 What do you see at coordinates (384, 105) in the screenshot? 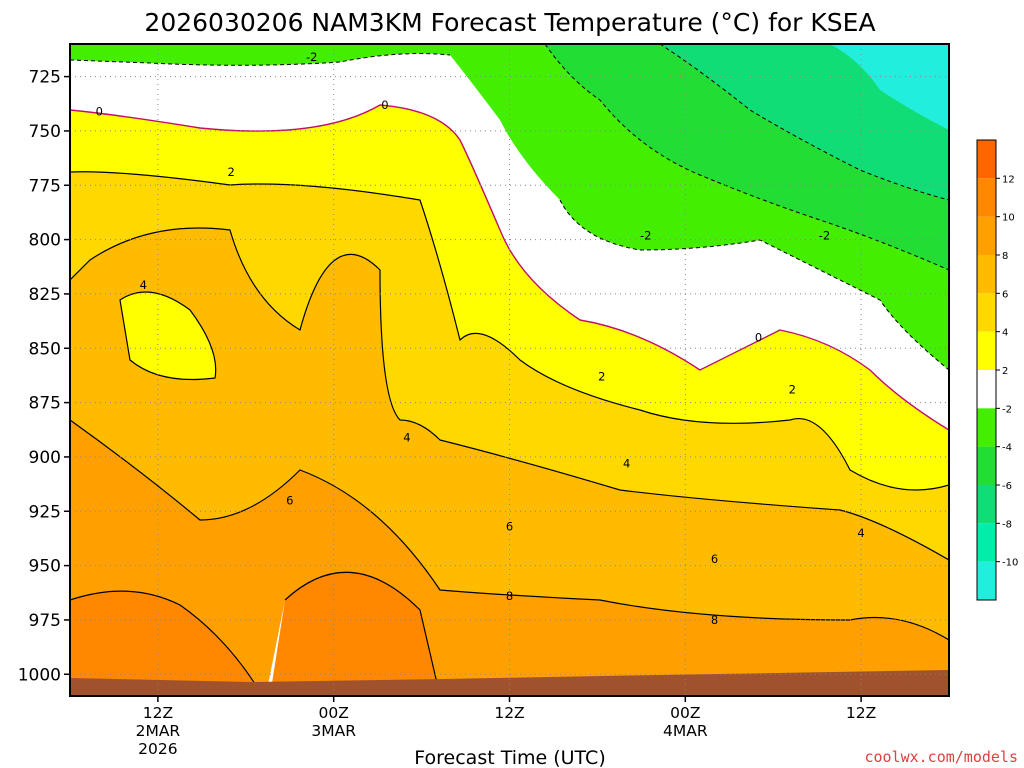
I see `contour-label-2: 0` at bounding box center [384, 105].